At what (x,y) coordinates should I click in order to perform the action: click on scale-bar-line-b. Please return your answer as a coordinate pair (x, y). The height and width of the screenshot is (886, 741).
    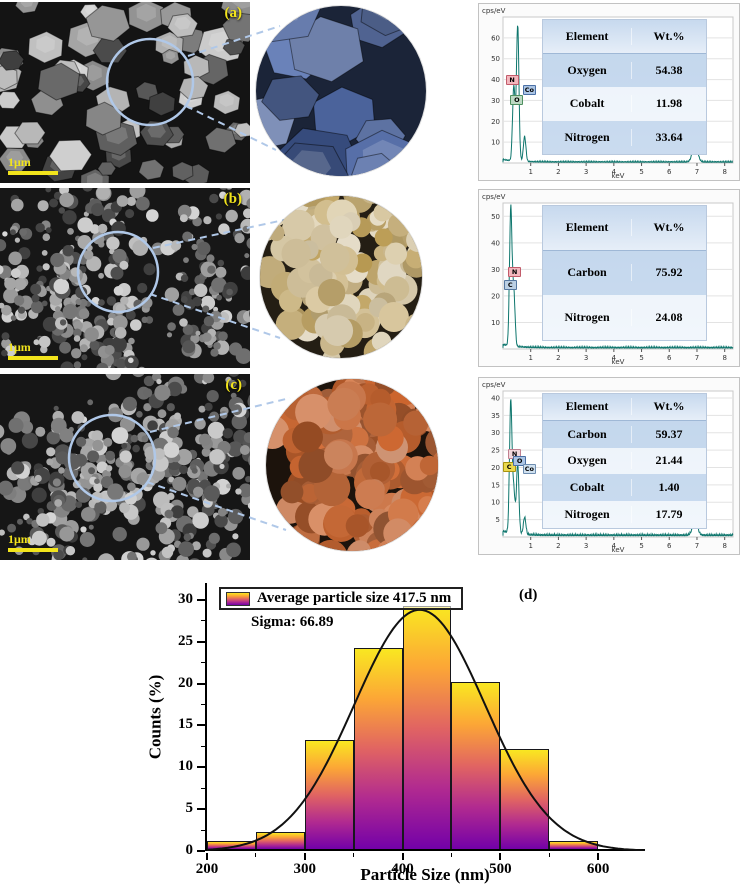
    Looking at the image, I should click on (33, 358).